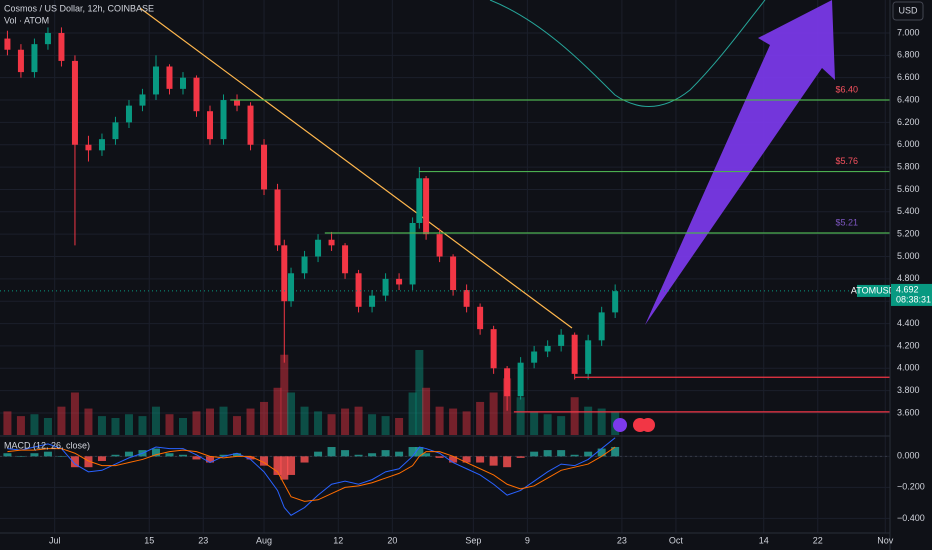  I want to click on macd-pane, so click(445, 476).